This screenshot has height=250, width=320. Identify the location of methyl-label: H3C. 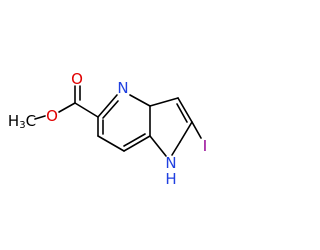
(22, 121).